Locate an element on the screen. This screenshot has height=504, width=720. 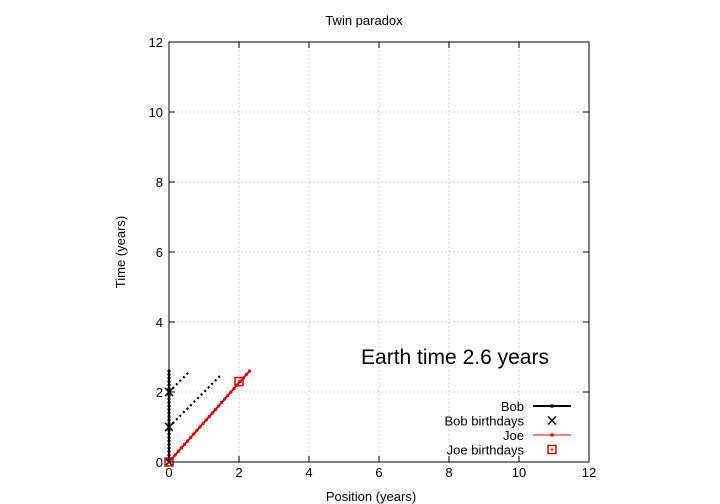
legend-label: Bob birthdays is located at coordinates (485, 421).